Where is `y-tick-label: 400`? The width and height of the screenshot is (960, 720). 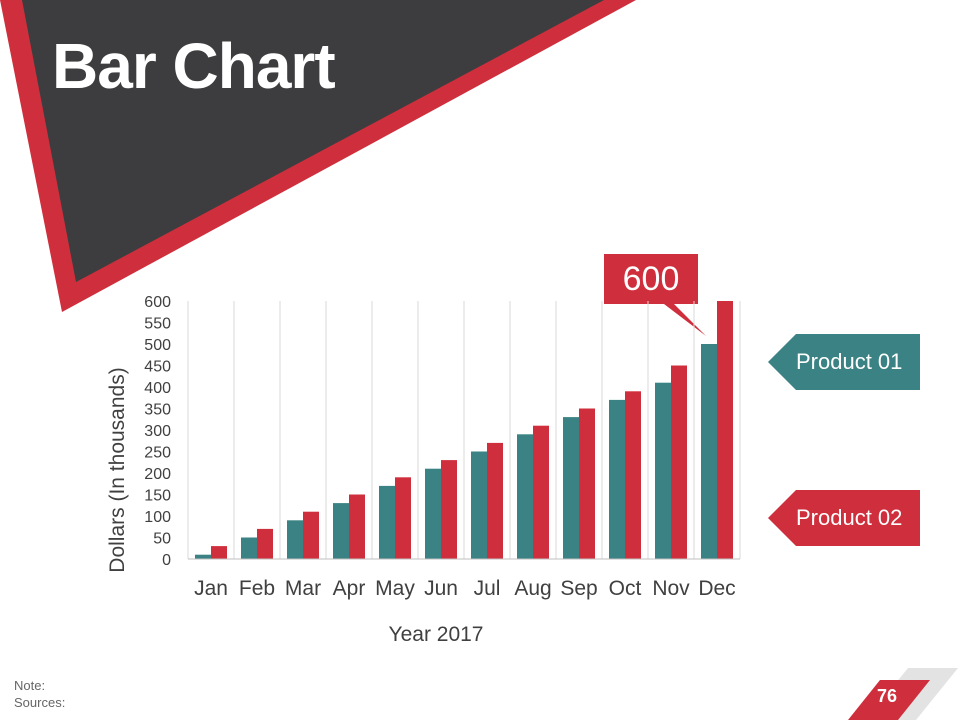
y-tick-label: 400 is located at coordinates (157, 388).